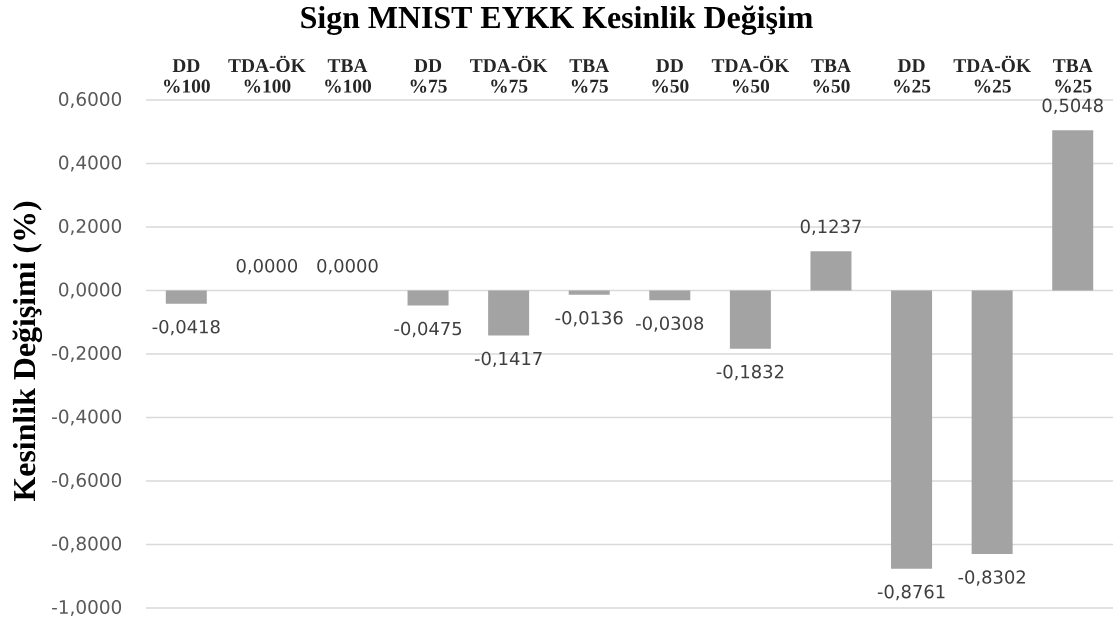  What do you see at coordinates (87, 354) in the screenshot?
I see `y-tick-label: -0,2000` at bounding box center [87, 354].